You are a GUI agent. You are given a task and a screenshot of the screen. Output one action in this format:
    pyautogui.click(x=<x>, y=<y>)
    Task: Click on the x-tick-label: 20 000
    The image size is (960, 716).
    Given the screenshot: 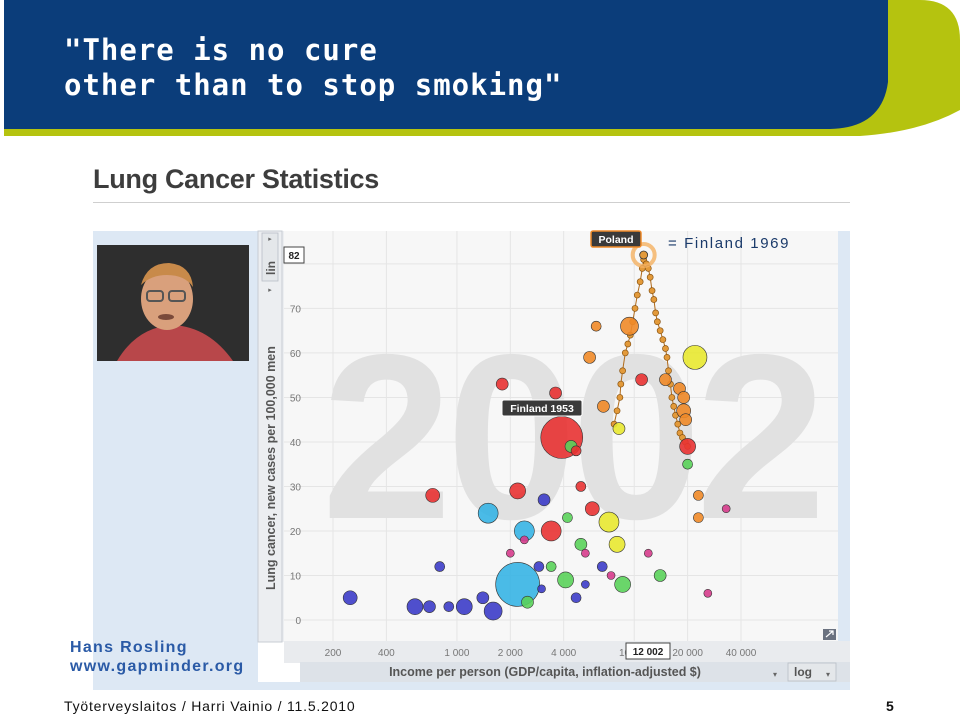 What is the action you would take?
    pyautogui.click(x=687, y=653)
    